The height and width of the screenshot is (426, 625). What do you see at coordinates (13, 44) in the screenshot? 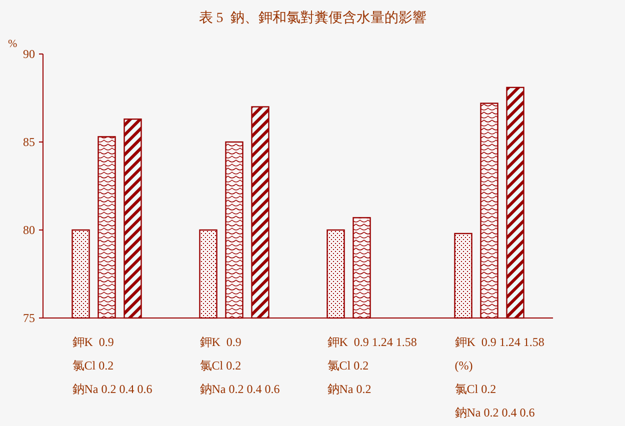
I see `y-axis-title: %` at bounding box center [13, 44].